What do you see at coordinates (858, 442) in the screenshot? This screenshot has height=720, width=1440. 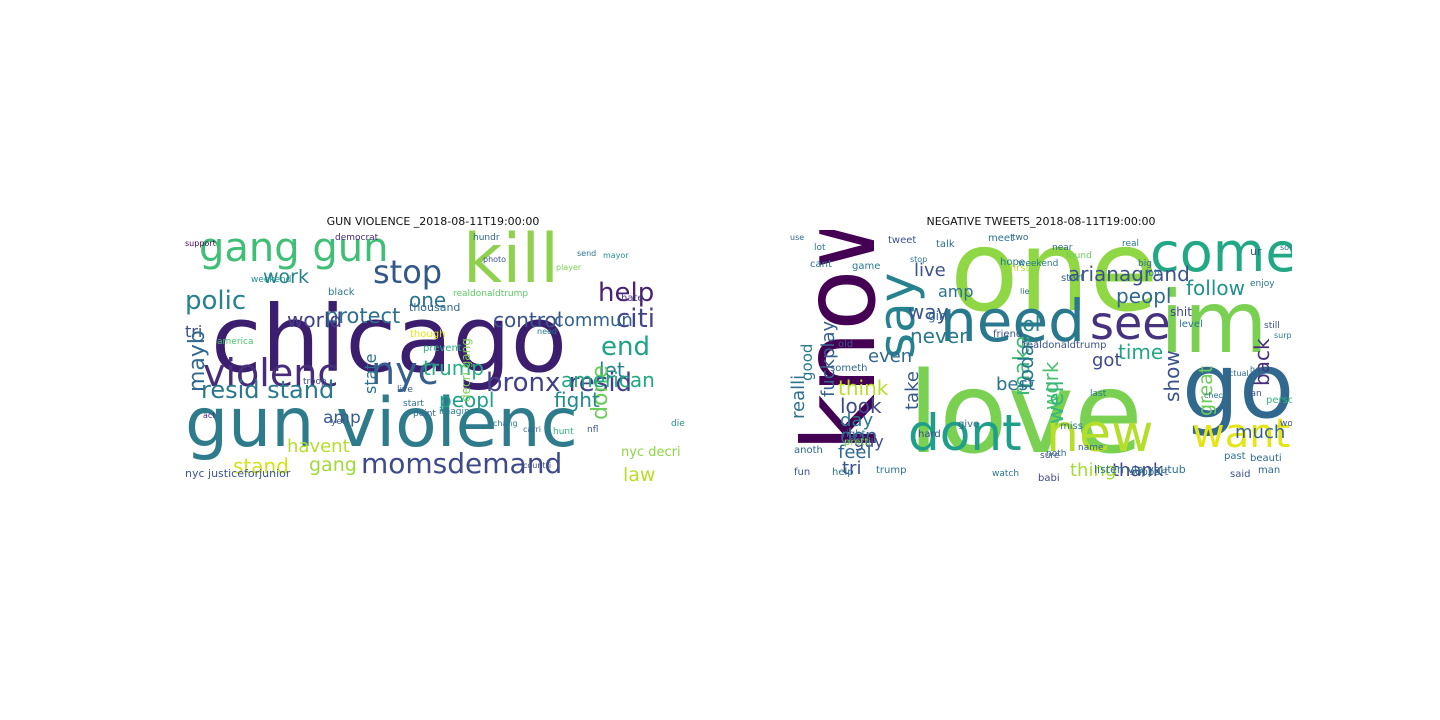 I see `word: pretti` at bounding box center [858, 442].